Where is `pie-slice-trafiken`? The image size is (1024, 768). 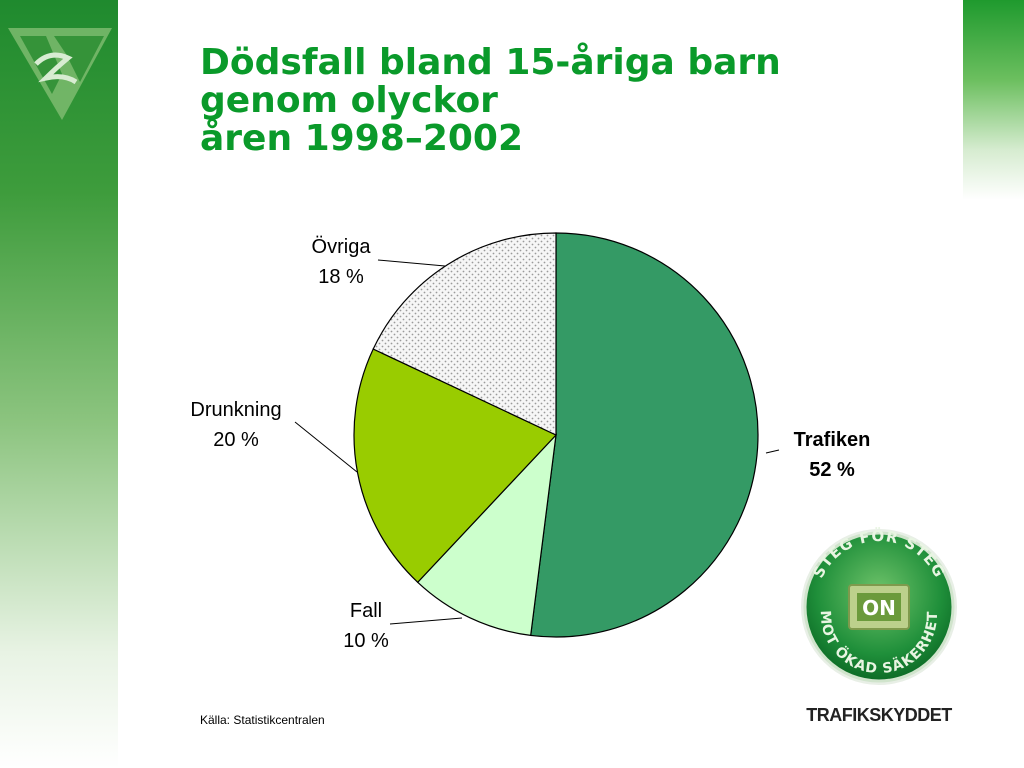 pie-slice-trafiken is located at coordinates (644, 435).